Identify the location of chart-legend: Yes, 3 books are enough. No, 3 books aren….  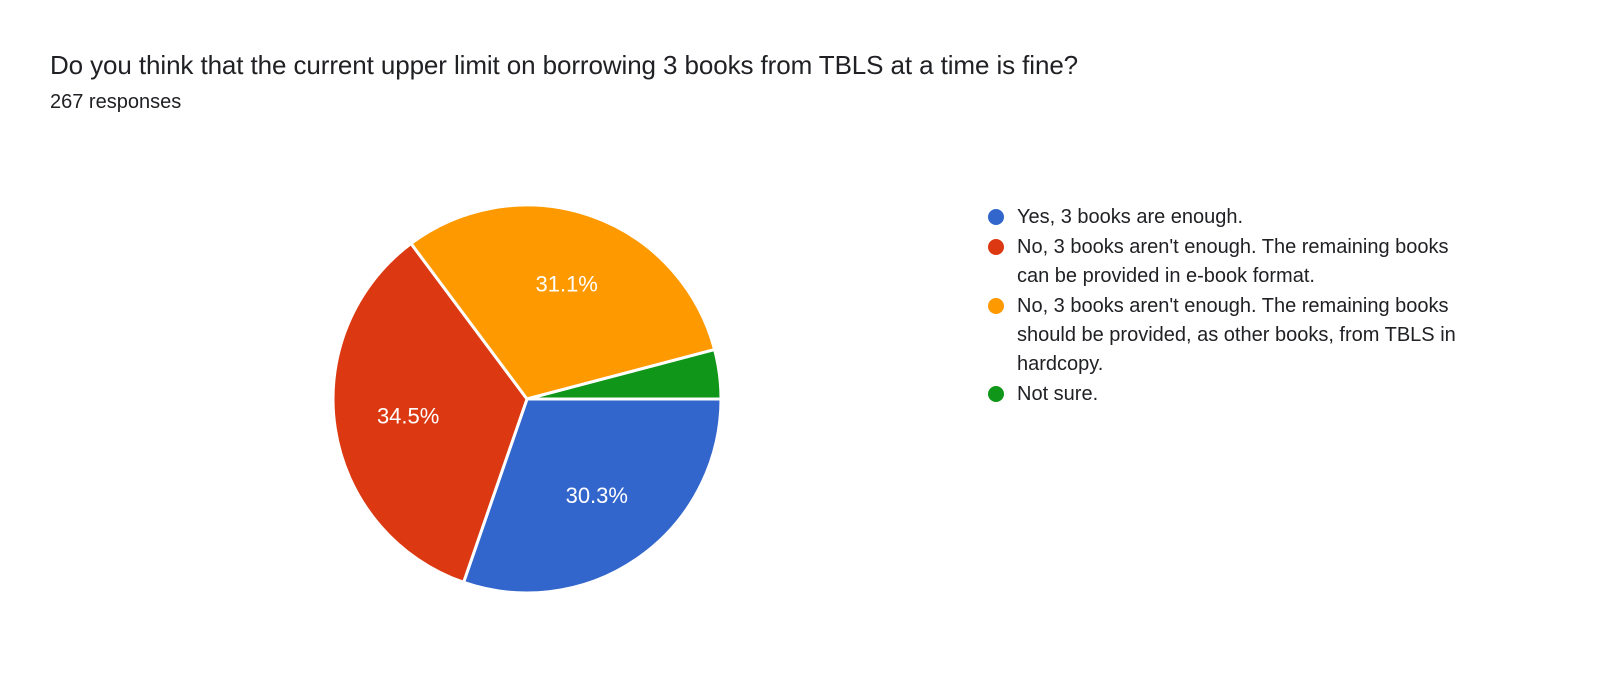
(1238, 306).